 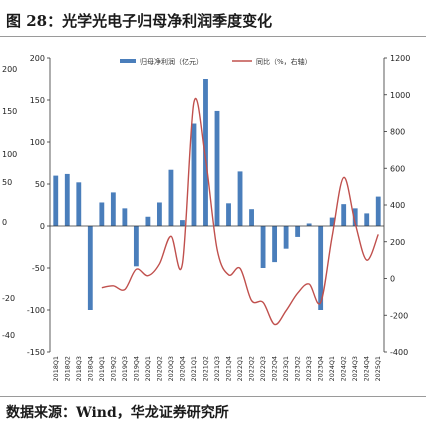 I want to click on right-axis: -400 -200 0 200 400 600 800 1000 1200, so click(x=396, y=205).